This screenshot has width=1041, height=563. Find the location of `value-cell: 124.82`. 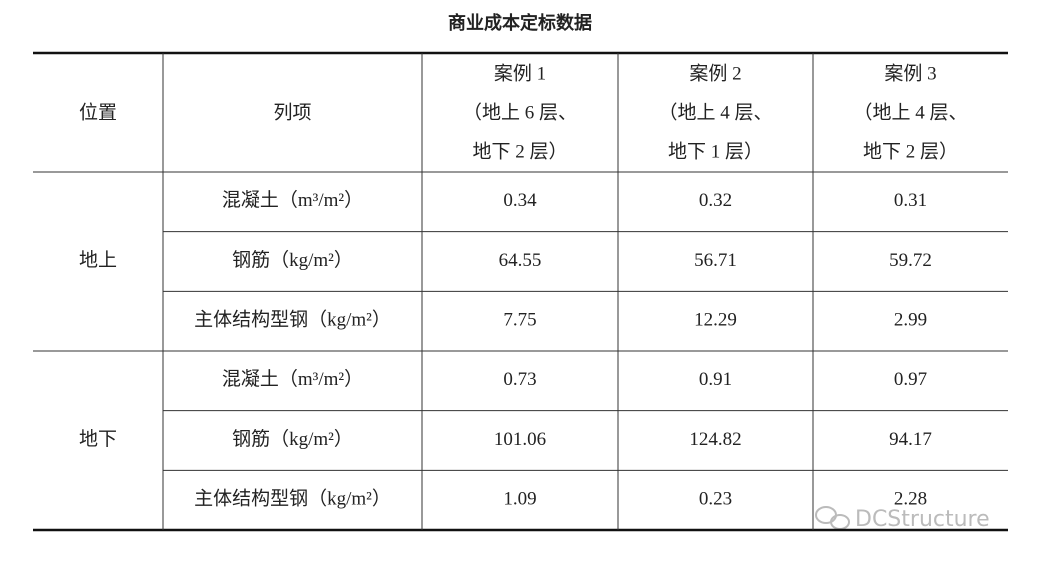

value-cell: 124.82 is located at coordinates (715, 439).